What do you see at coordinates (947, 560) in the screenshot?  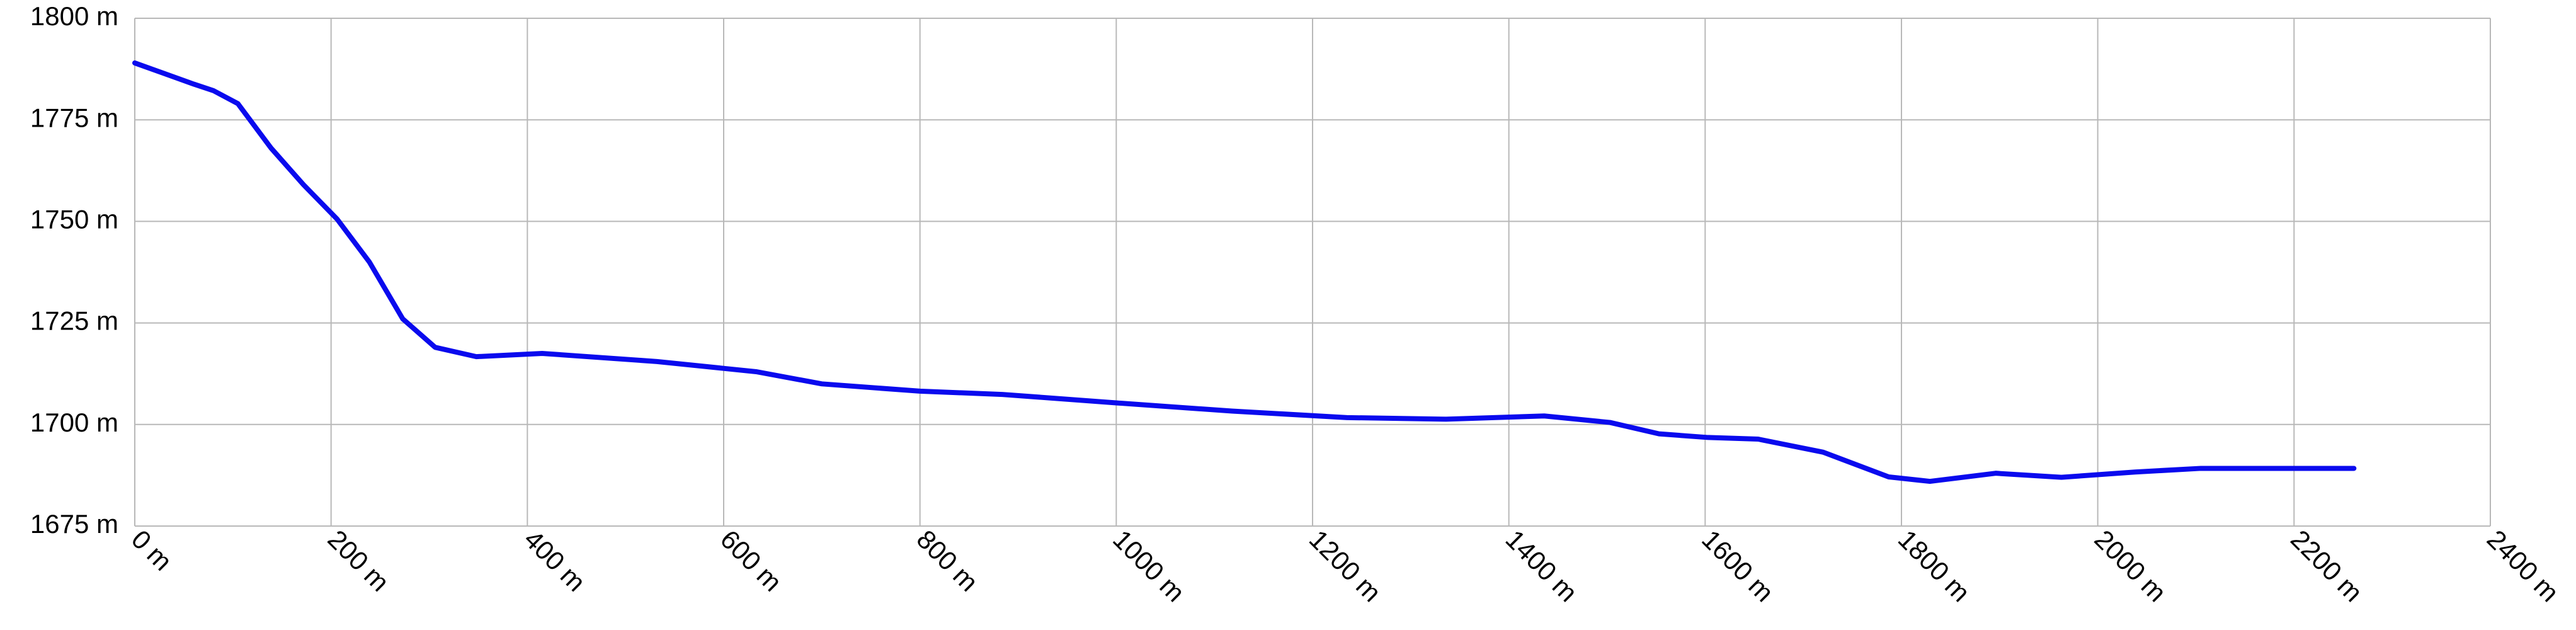 I see `x-tick-label: 800 m` at bounding box center [947, 560].